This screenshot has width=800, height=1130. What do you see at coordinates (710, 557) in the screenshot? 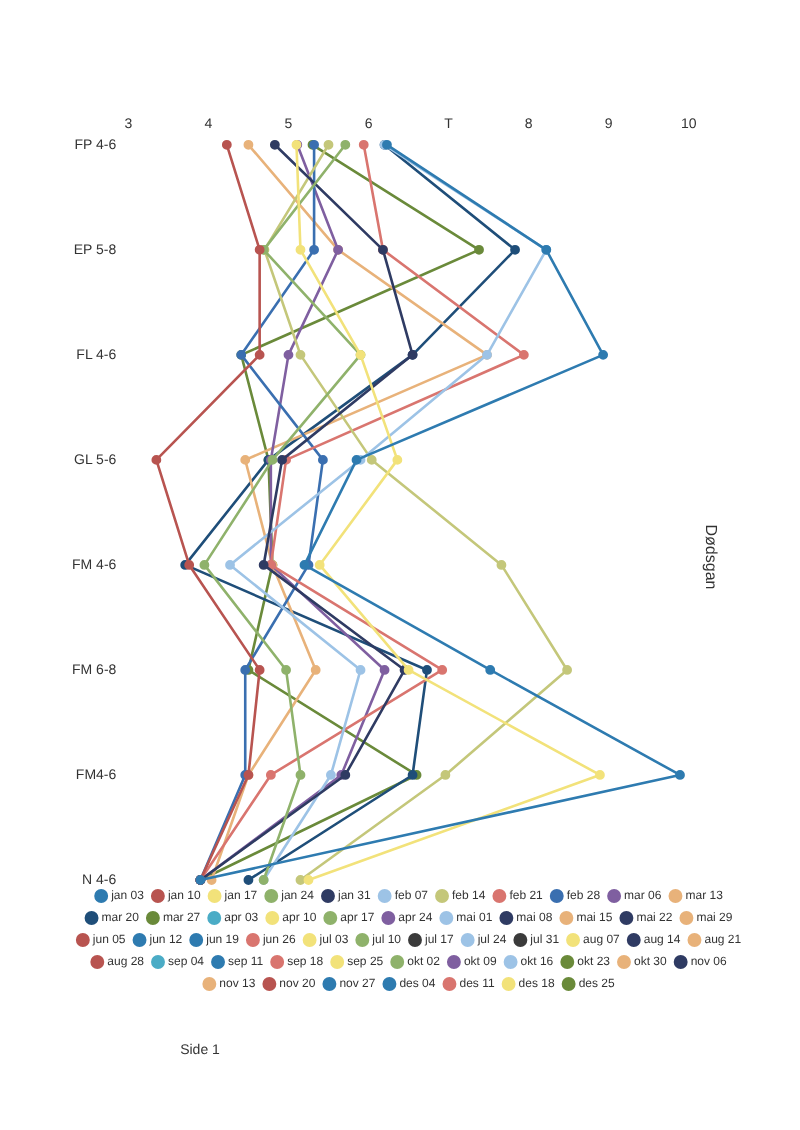
I see `text: Dødsgan` at bounding box center [710, 557].